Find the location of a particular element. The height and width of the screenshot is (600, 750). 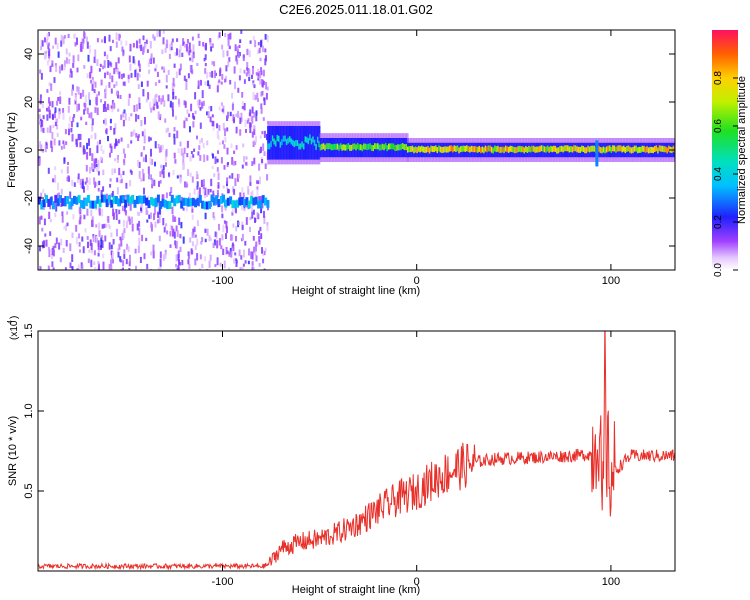

y-tick-label: 20 is located at coordinates (29, 102).